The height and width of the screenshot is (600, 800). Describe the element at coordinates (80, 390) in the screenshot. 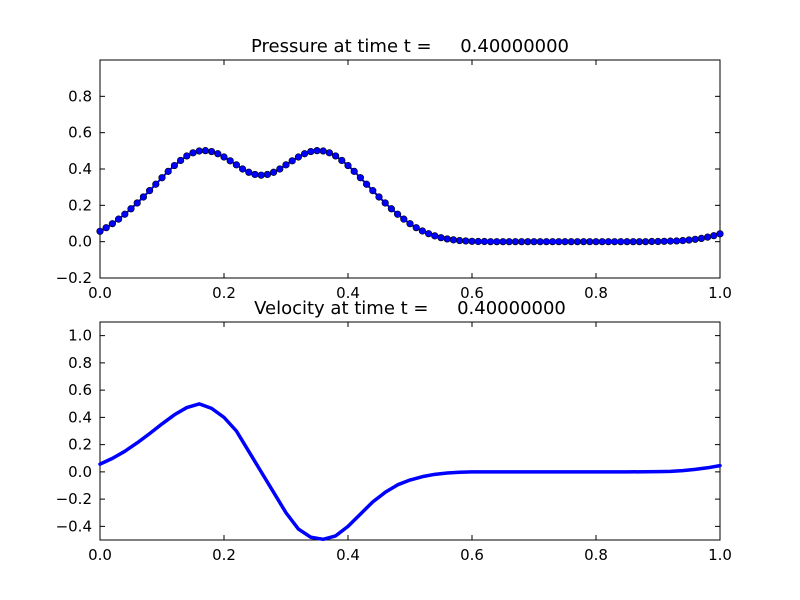

I see `velocity-y-tick-label: 0.6` at that location.